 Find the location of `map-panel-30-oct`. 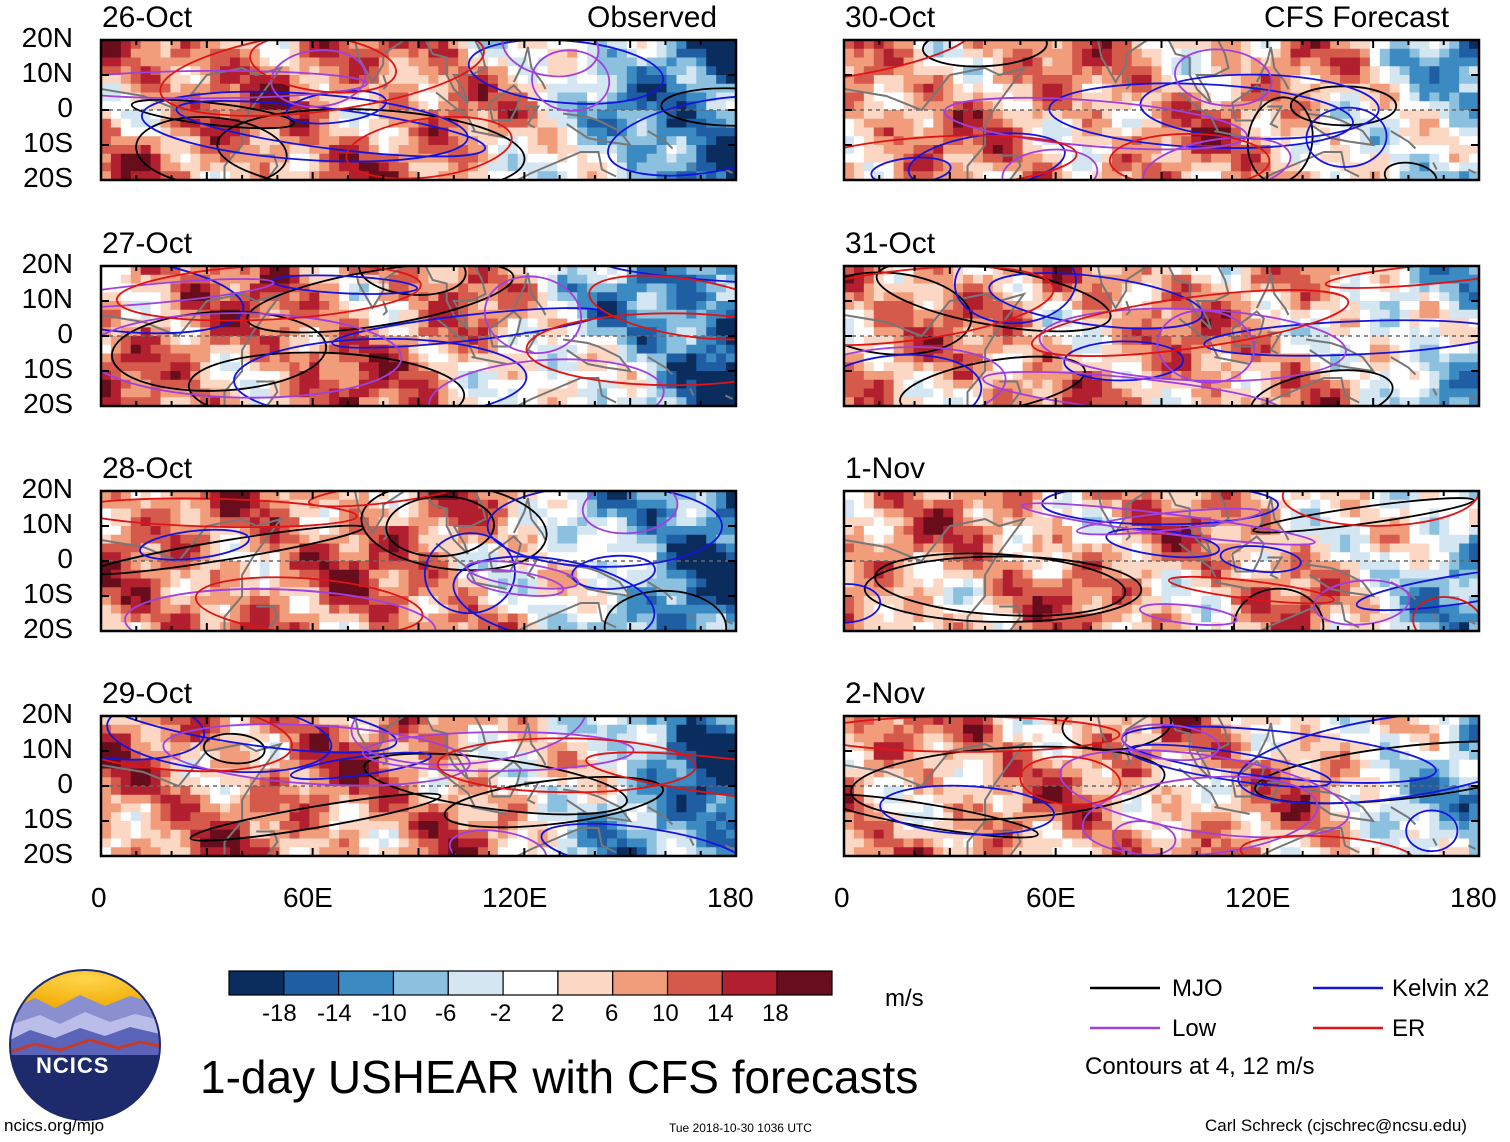

map-panel-30-oct is located at coordinates (1161, 110).